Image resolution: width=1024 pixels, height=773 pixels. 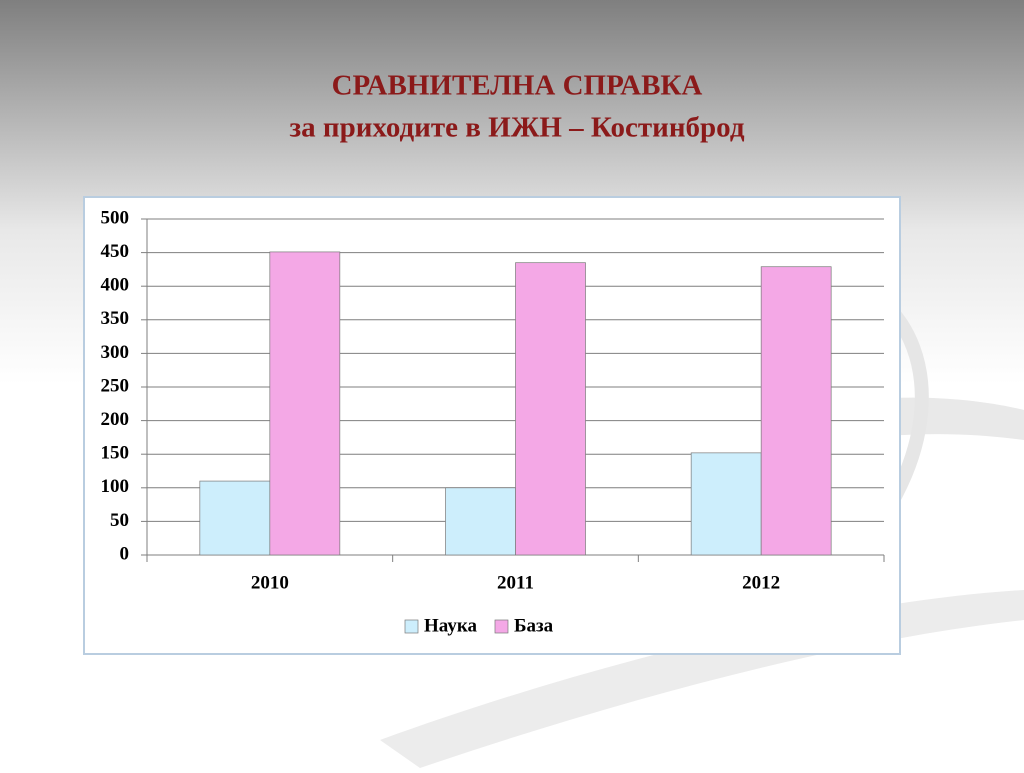 What do you see at coordinates (115, 217) in the screenshot?
I see `y-tick-label: 500` at bounding box center [115, 217].